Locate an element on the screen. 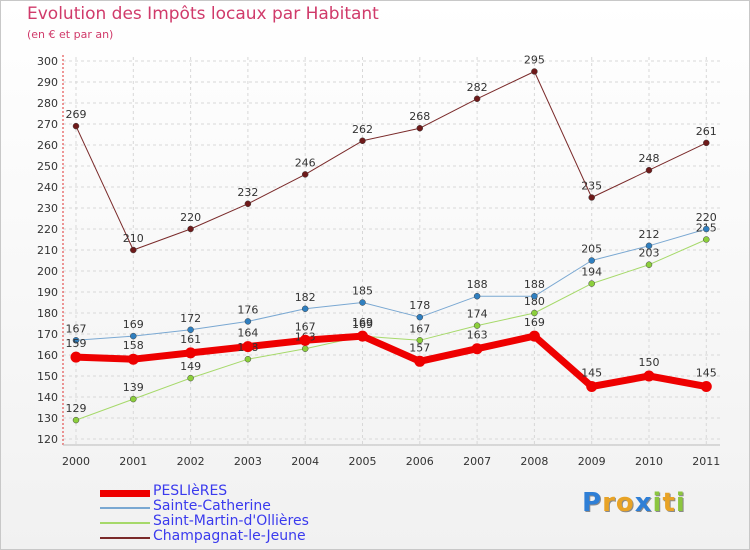 Image resolution: width=750 pixels, height=550 pixels. data-label: 205 is located at coordinates (591, 249).